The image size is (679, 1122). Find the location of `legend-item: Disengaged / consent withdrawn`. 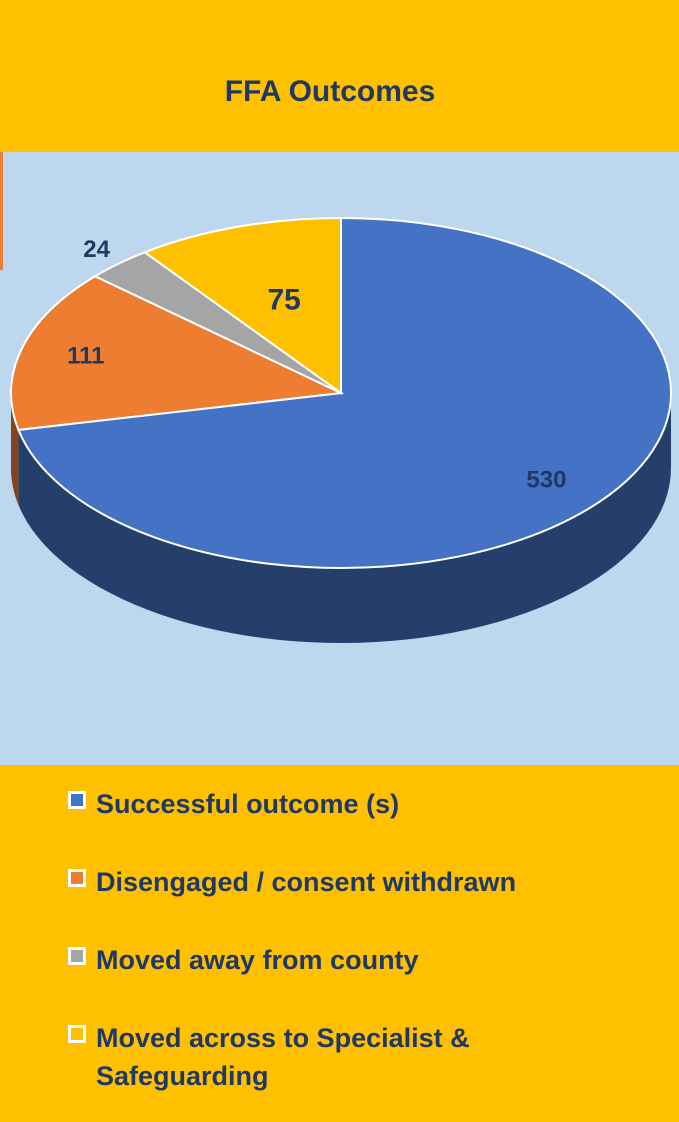

legend-item: Disengaged / consent withdrawn is located at coordinates (358, 882).